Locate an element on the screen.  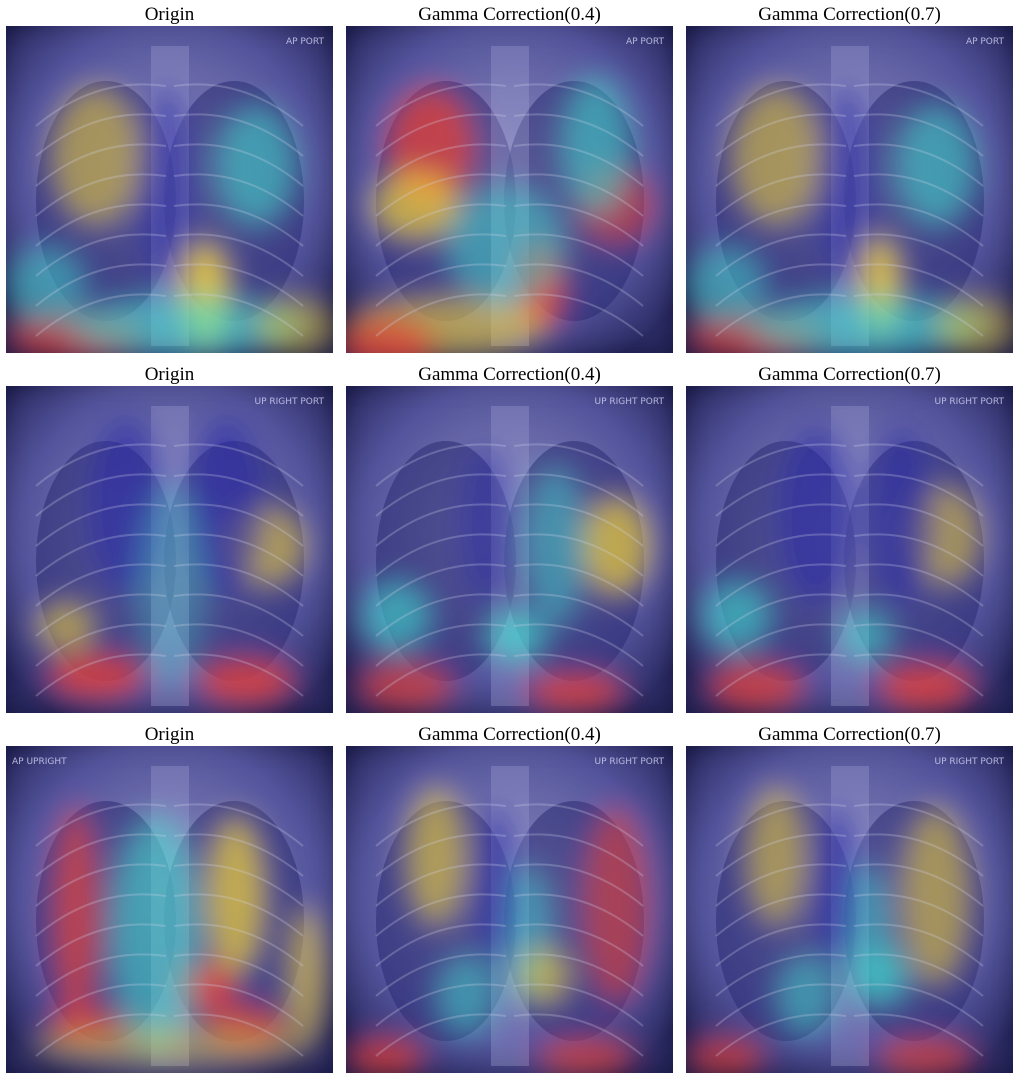
heatmap-image: AP UPRIGHT is located at coordinates (169, 909).